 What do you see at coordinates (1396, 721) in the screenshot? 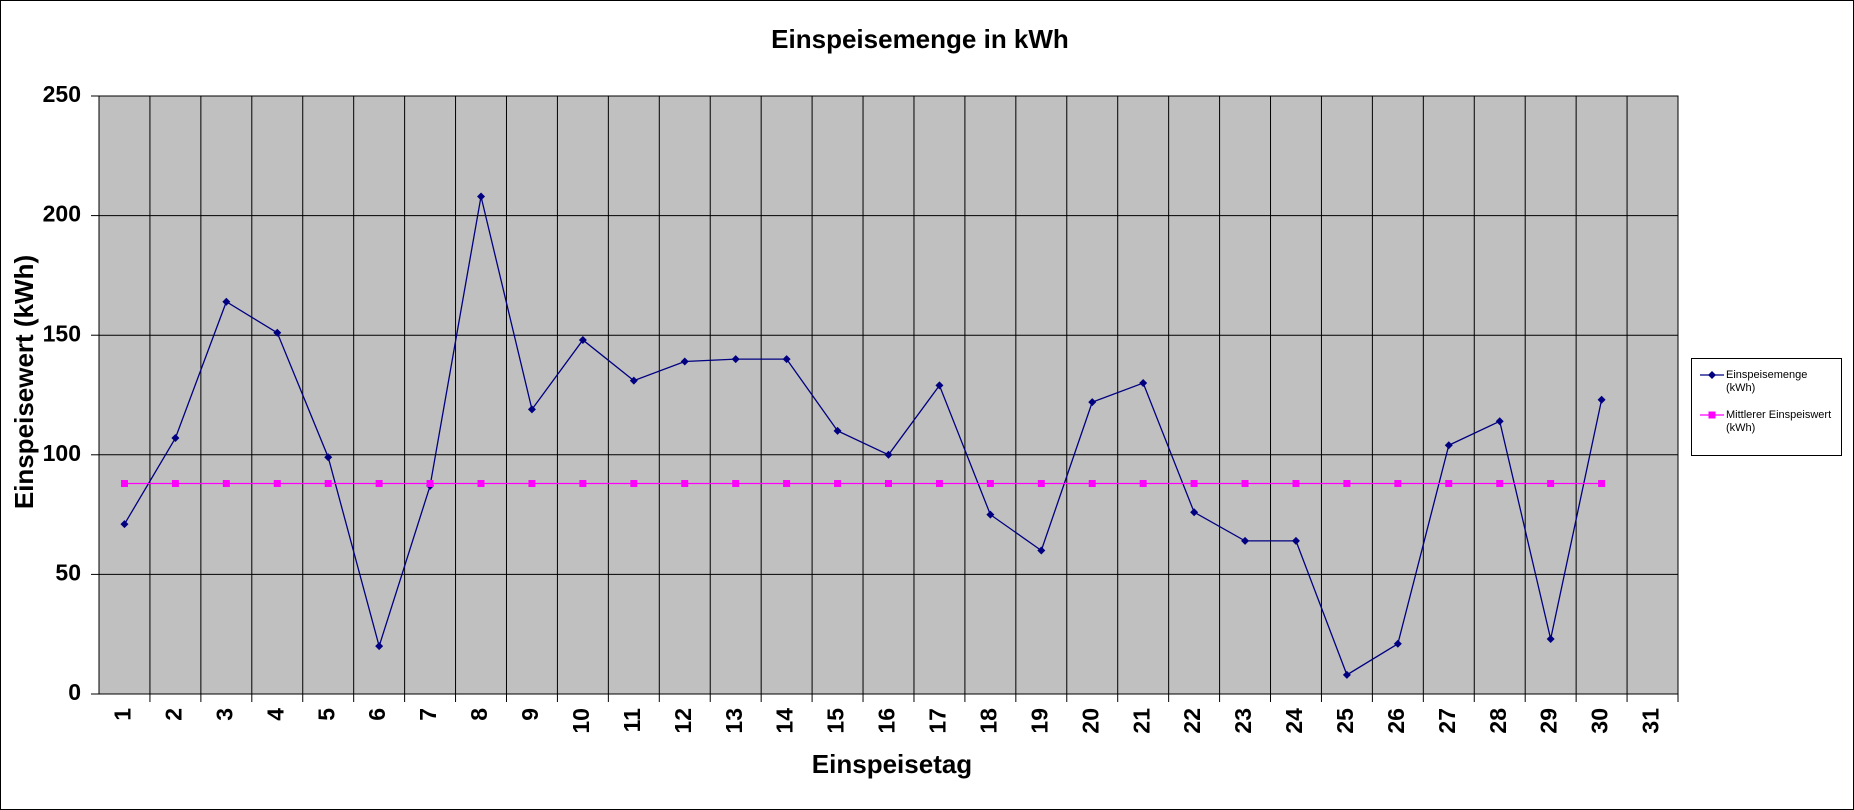
I see `x-tick-label: 26` at bounding box center [1396, 721].